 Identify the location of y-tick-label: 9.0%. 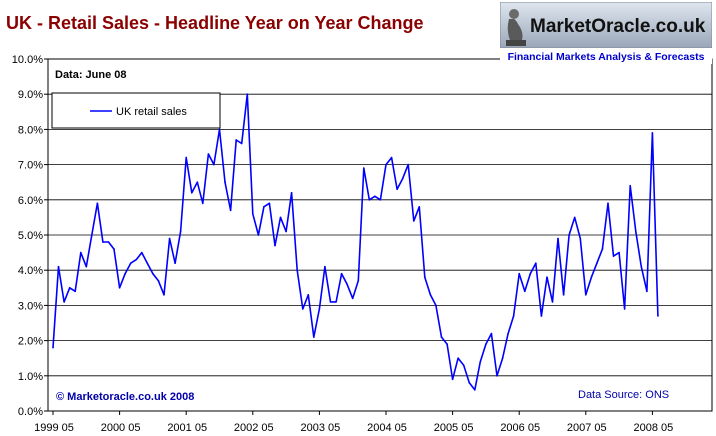
(30, 95).